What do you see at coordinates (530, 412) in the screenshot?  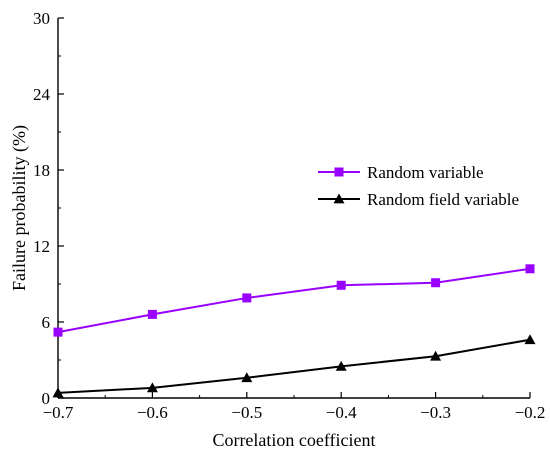 I see `x-tick-label: −0.2` at bounding box center [530, 412].